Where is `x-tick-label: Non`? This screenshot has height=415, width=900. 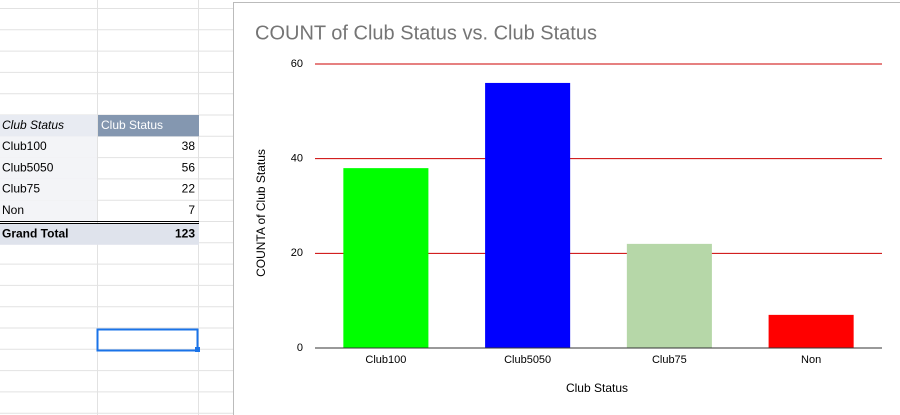 x-tick-label: Non is located at coordinates (811, 360).